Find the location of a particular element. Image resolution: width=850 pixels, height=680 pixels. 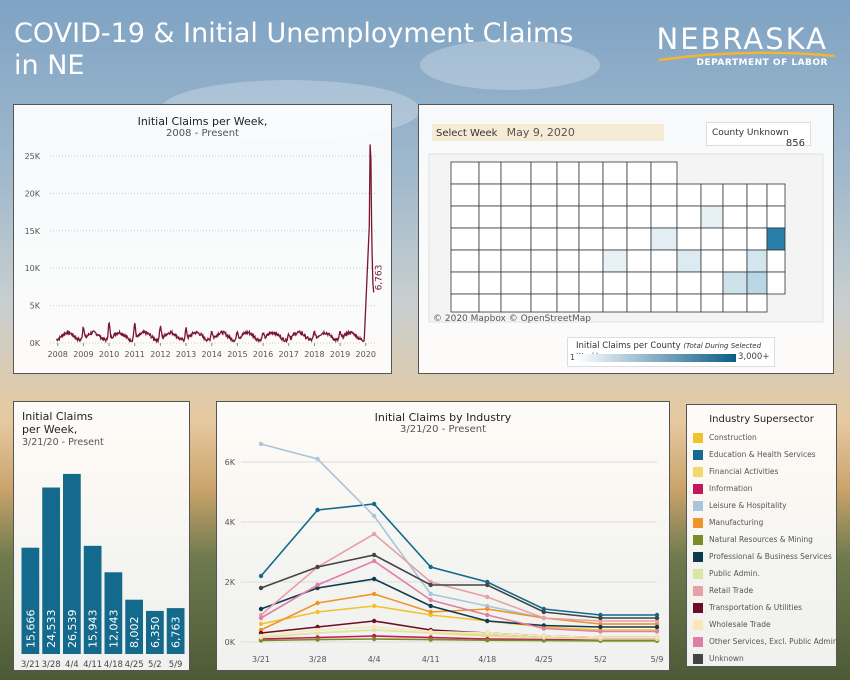

industry-legend-item: Professional & Business Services is located at coordinates (761, 556).